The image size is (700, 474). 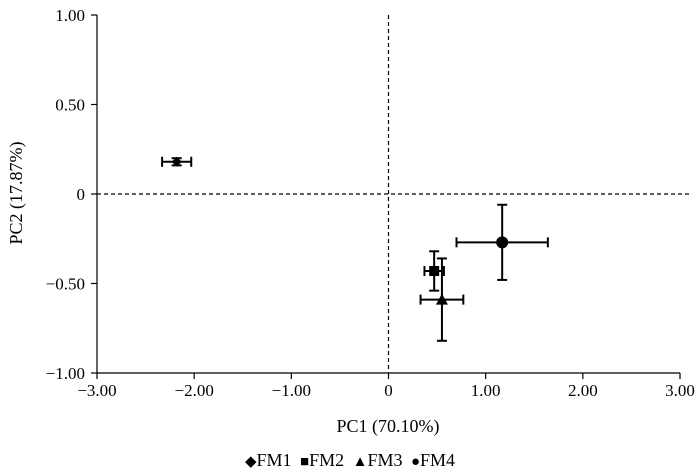 What do you see at coordinates (385, 460) in the screenshot?
I see `legend-label: FM3` at bounding box center [385, 460].